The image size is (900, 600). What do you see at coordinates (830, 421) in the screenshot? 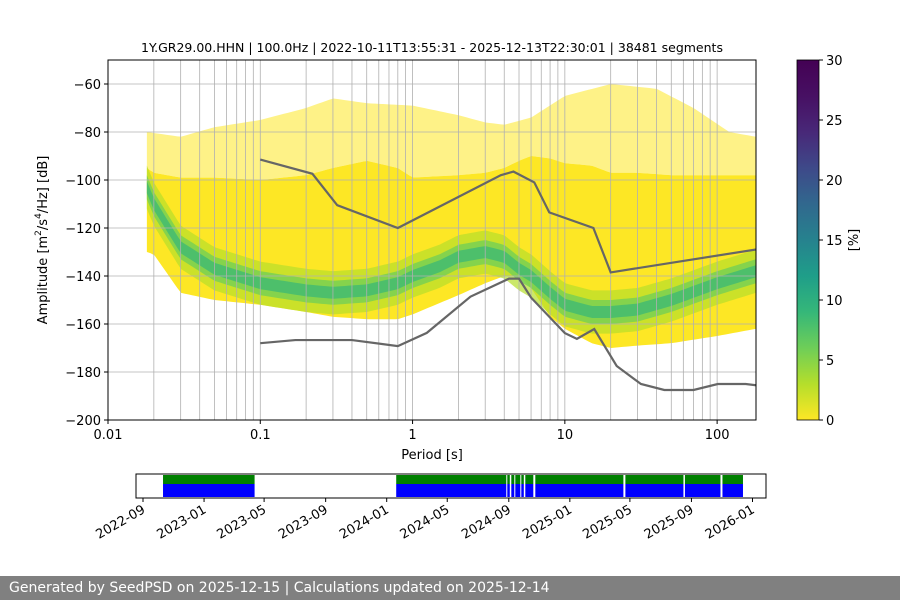
I see `colorbar-tick-label: 0` at bounding box center [830, 421].